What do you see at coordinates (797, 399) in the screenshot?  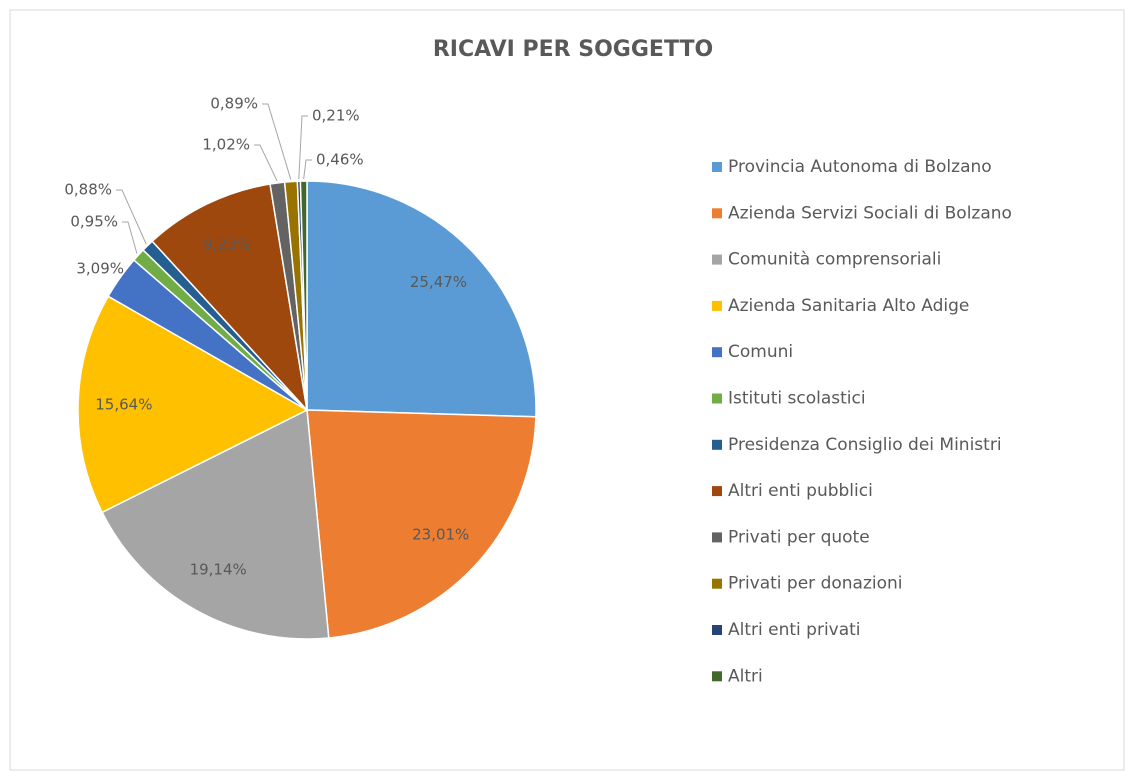 I see `legend-label: Istituti scolastici` at bounding box center [797, 399].